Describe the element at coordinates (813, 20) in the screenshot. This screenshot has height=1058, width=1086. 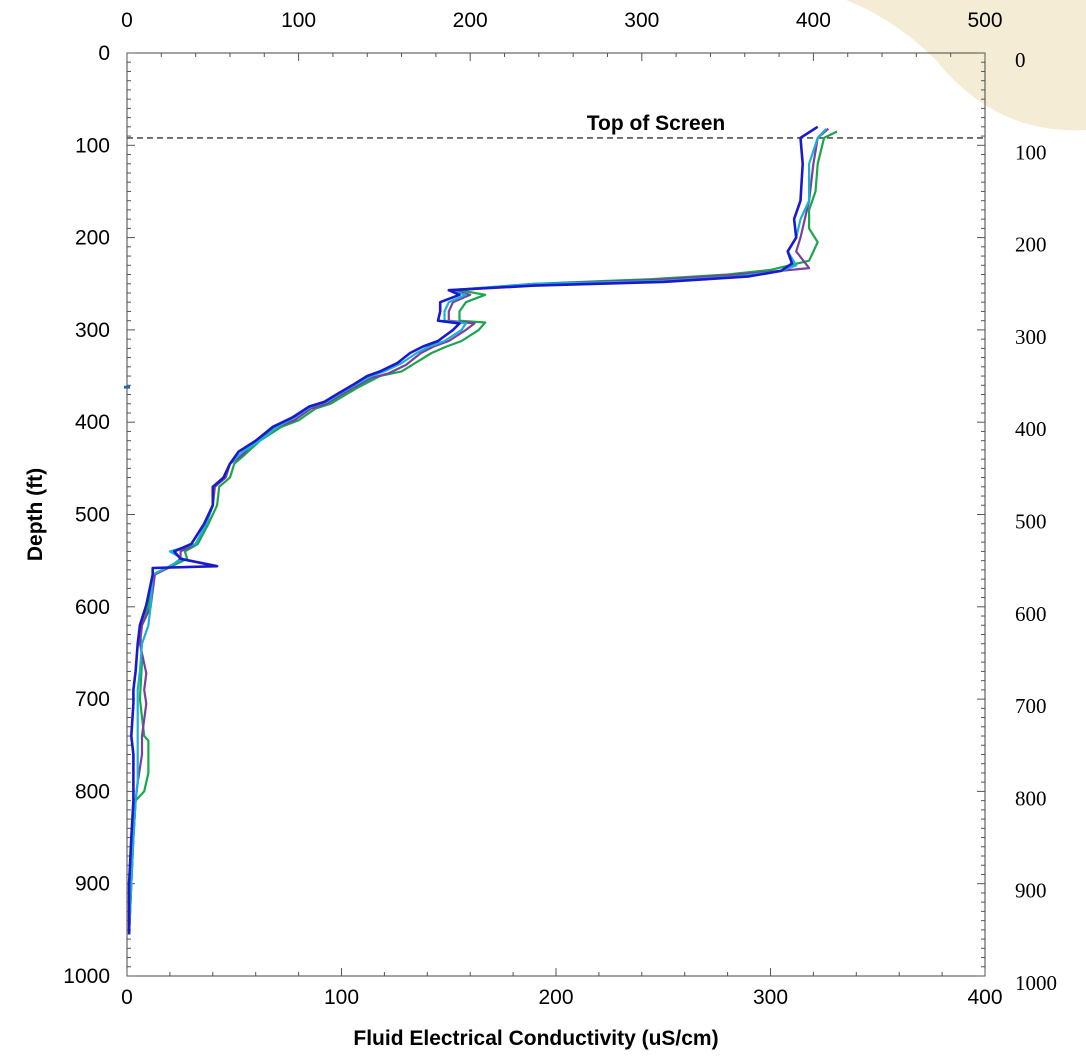
I see `top-tick-label: 400` at that location.